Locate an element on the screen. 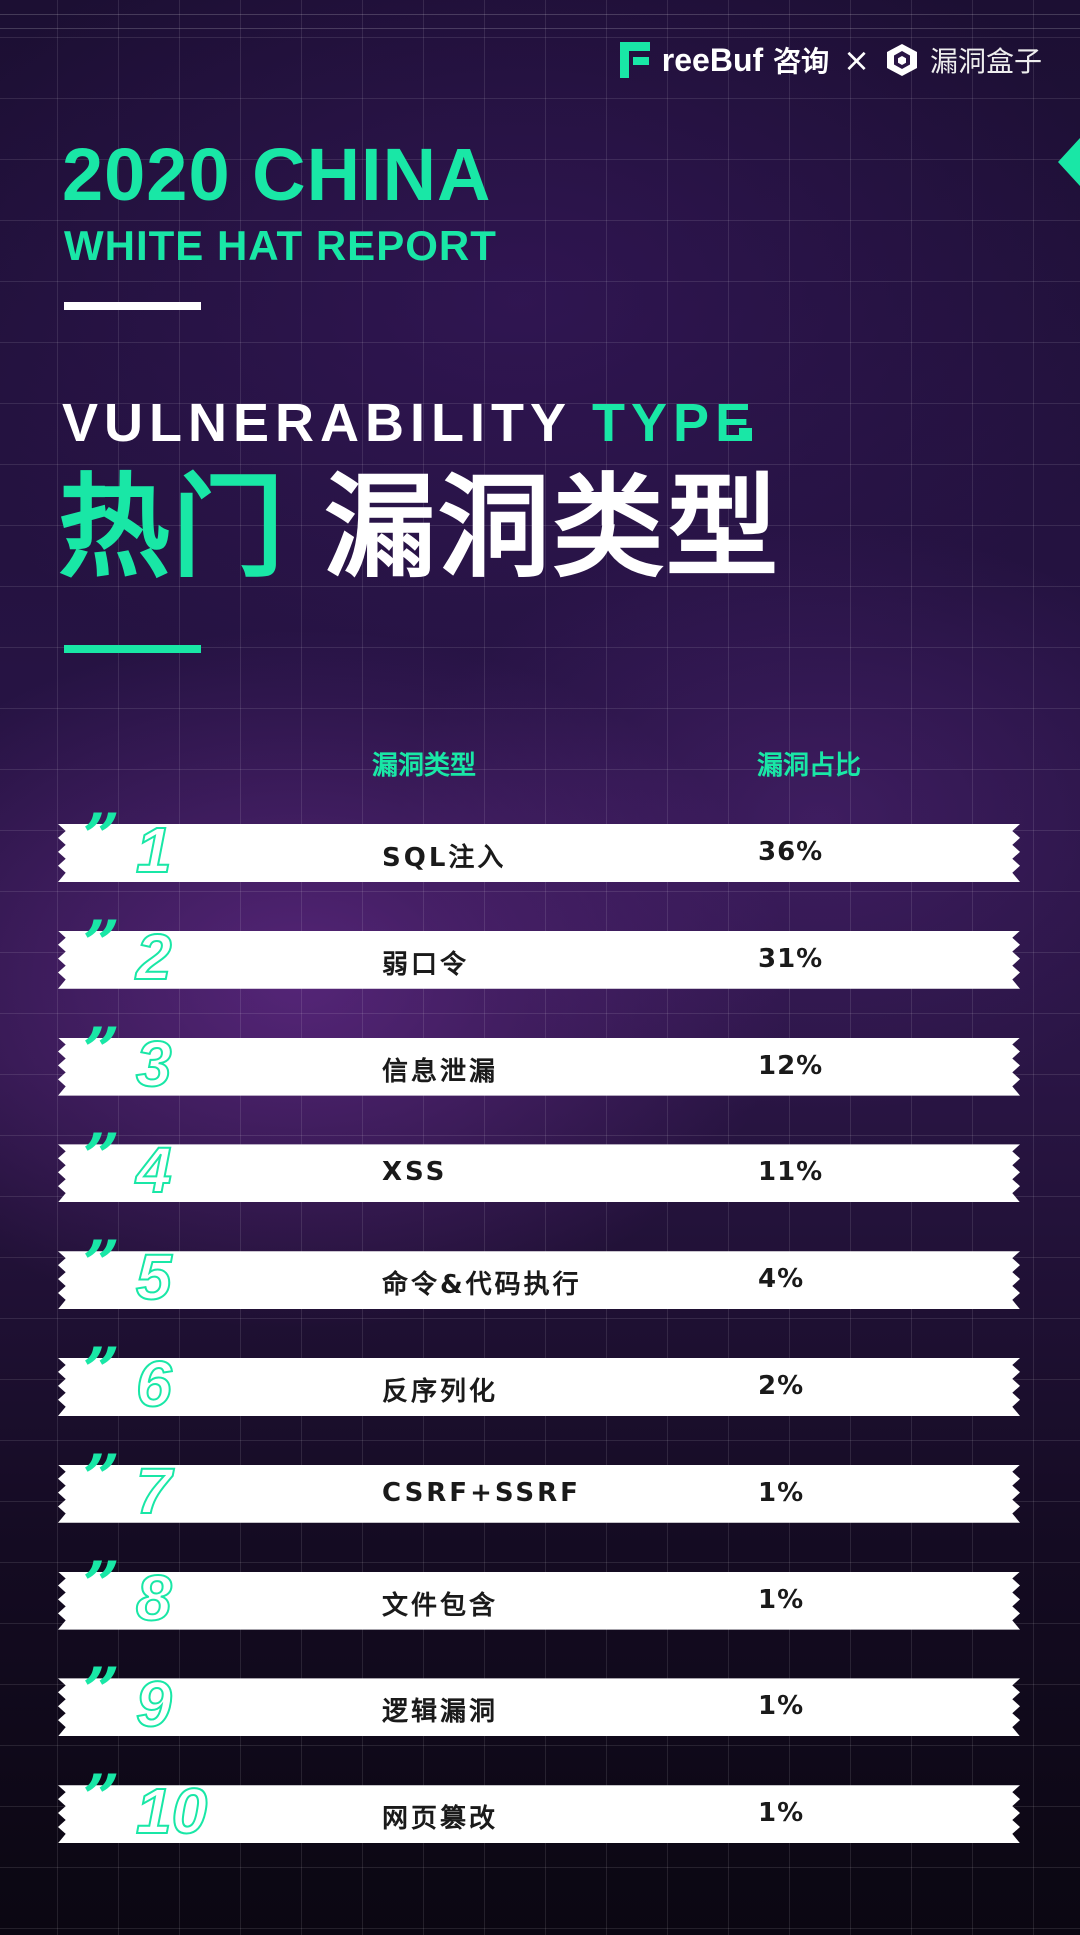 The height and width of the screenshot is (1935, 1080). report-subtitle: WHITE HAT REPORT is located at coordinates (280, 245).